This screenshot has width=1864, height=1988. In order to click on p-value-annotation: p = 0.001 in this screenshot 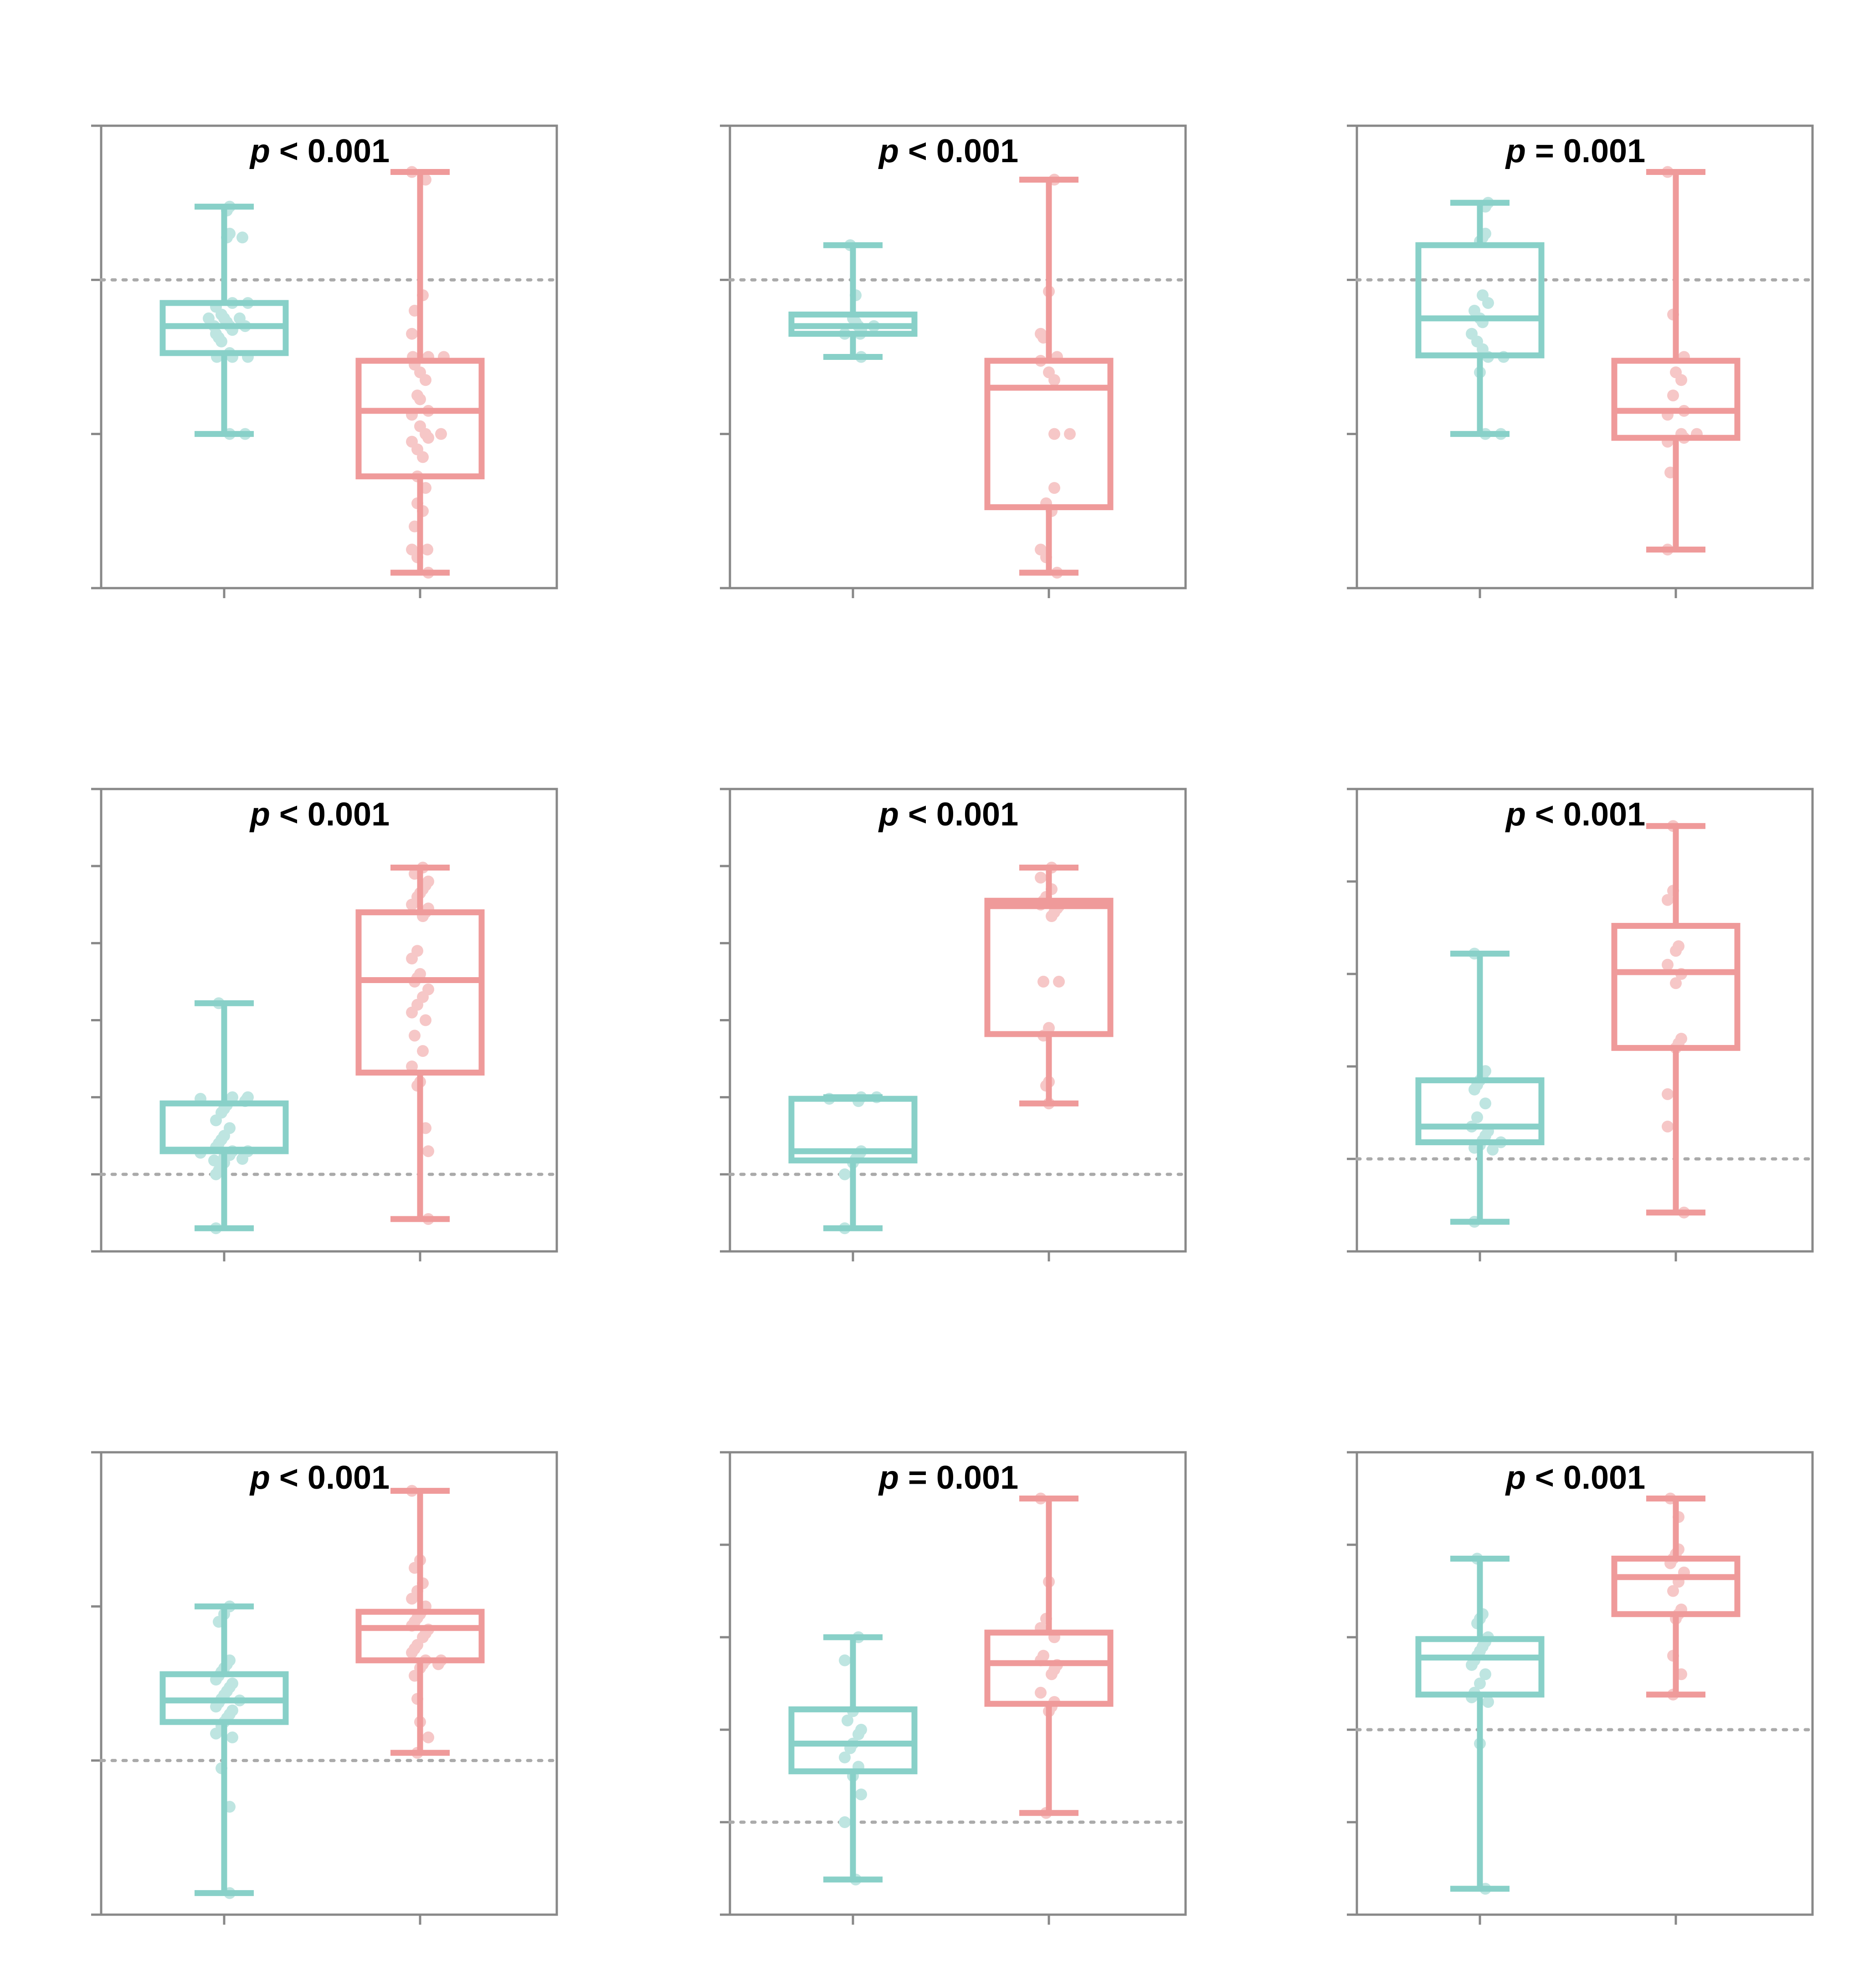, I will do `click(948, 1478)`.